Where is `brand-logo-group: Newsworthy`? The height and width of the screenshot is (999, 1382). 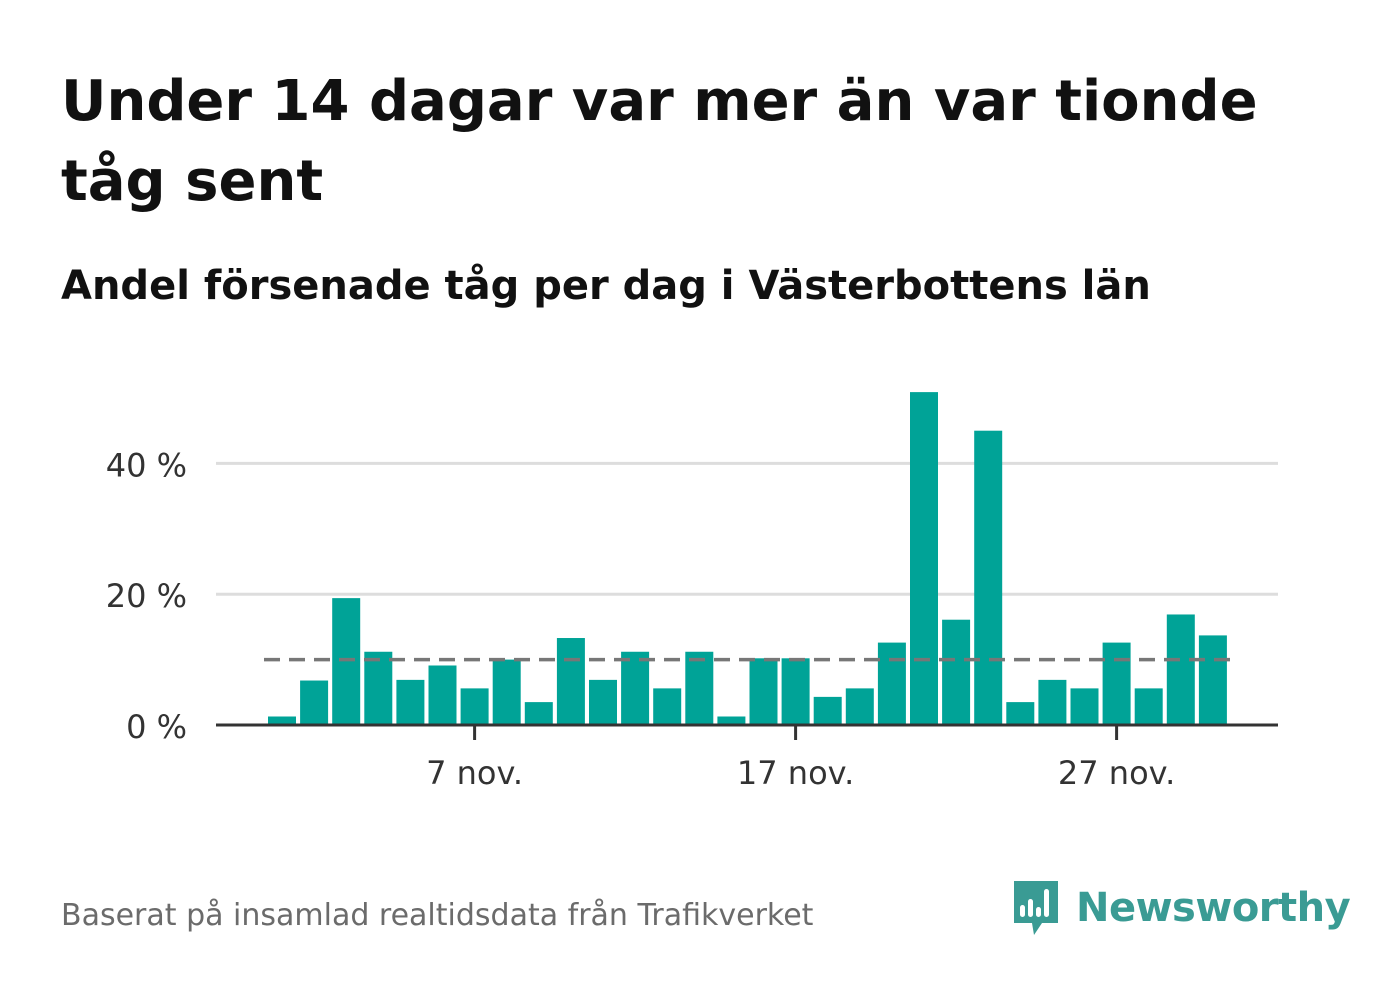 brand-logo-group: Newsworthy is located at coordinates (1180, 908).